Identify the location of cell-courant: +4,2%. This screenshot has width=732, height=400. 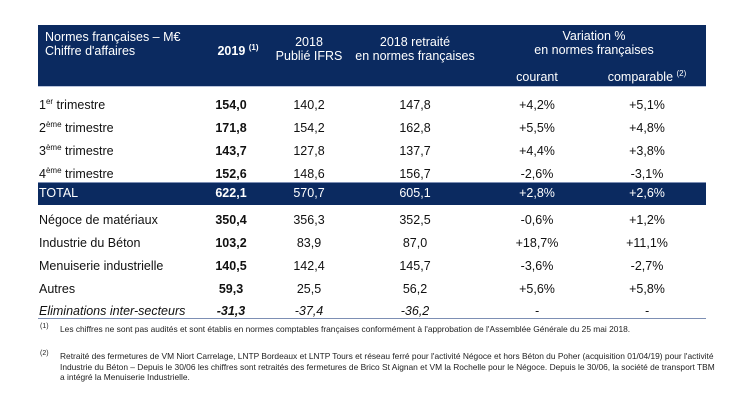
(537, 105).